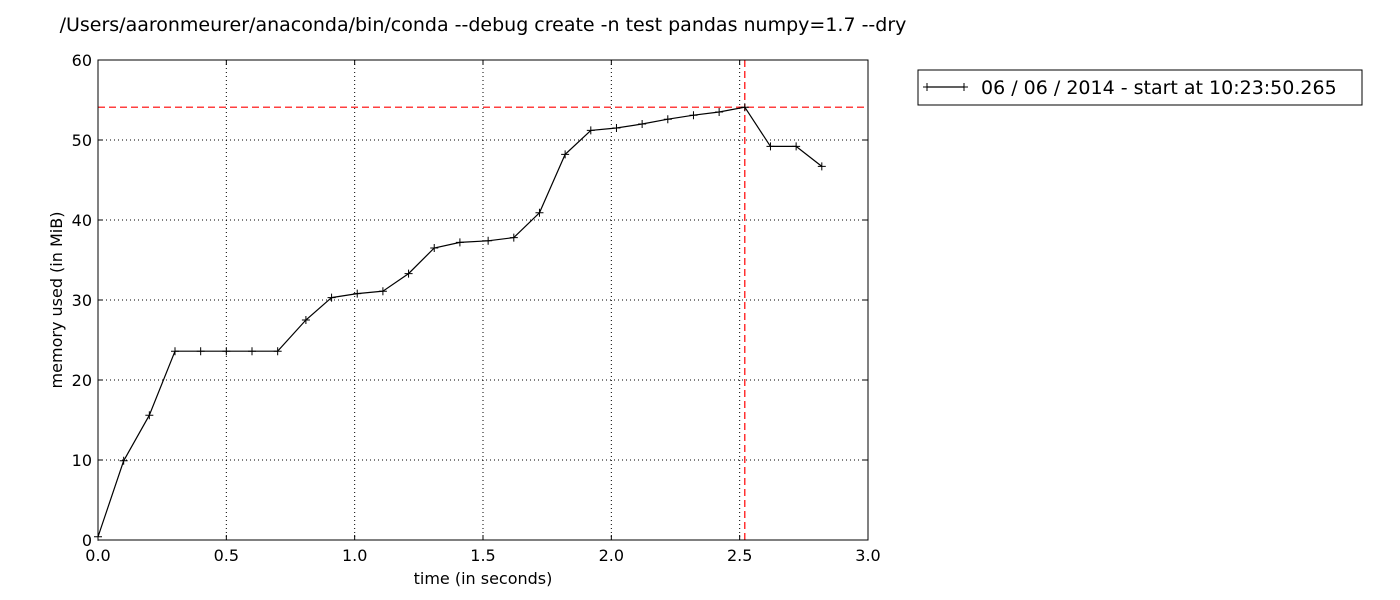 This screenshot has height=600, width=1400. Describe the element at coordinates (82, 460) in the screenshot. I see `y-tick-label: 10` at that location.